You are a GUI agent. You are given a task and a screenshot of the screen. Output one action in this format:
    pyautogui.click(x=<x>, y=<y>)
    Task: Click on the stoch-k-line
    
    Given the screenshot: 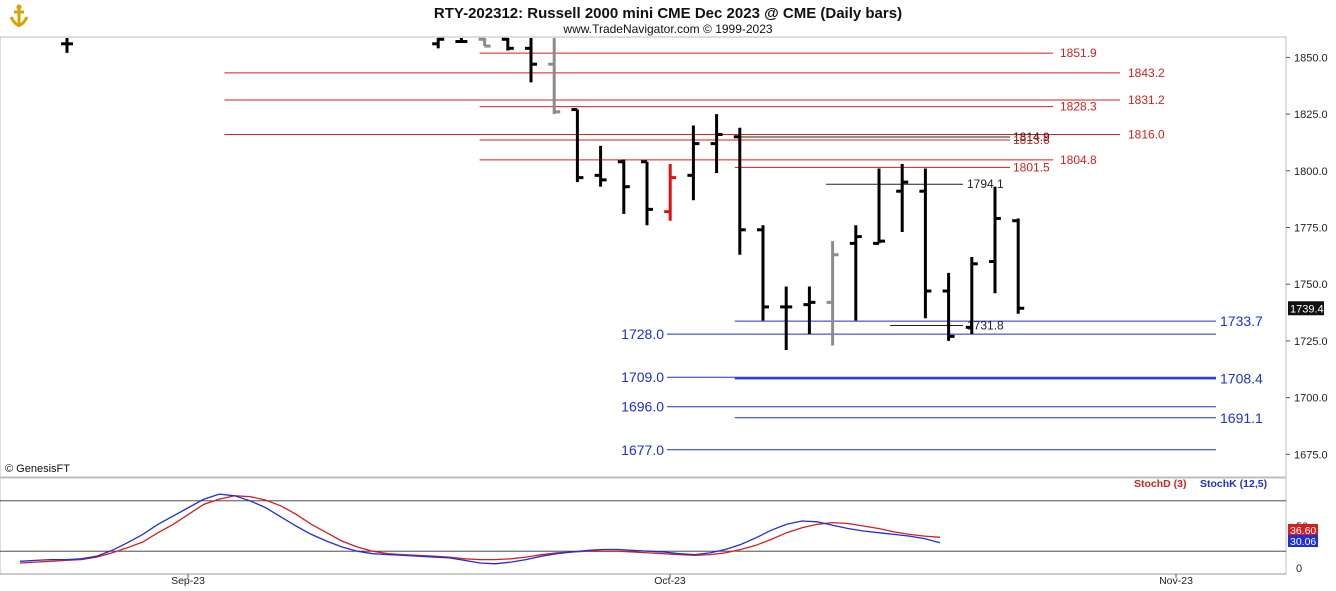 What is the action you would take?
    pyautogui.click(x=480, y=529)
    